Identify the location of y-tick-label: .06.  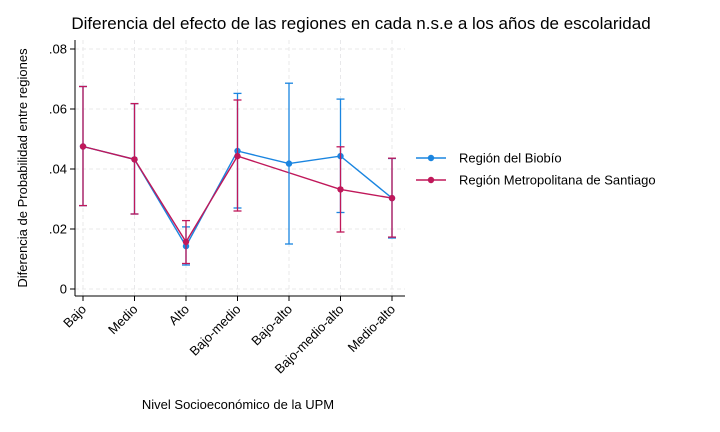
(58, 109).